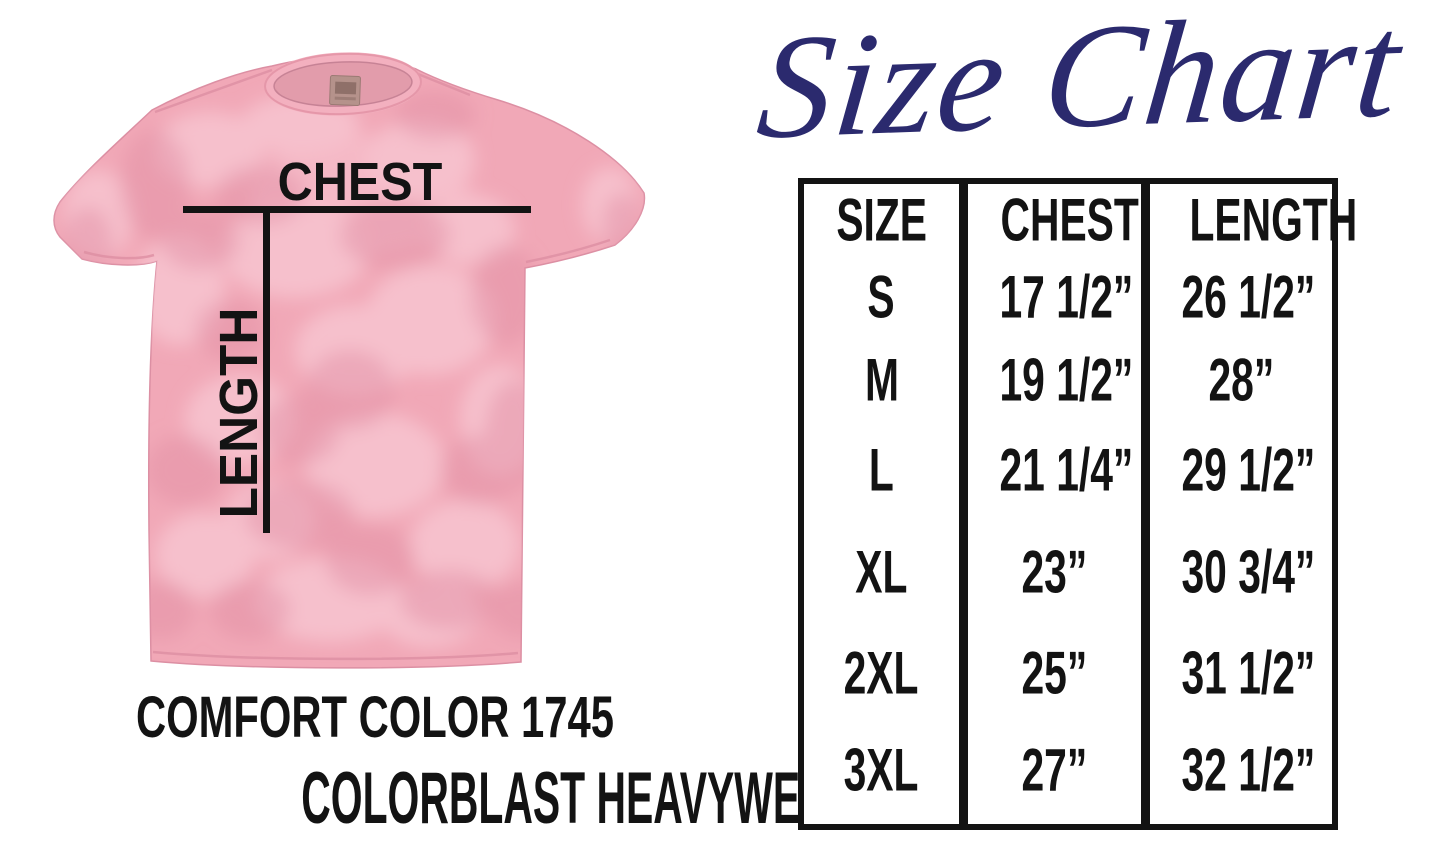  I want to click on size-cell: M, so click(881, 380).